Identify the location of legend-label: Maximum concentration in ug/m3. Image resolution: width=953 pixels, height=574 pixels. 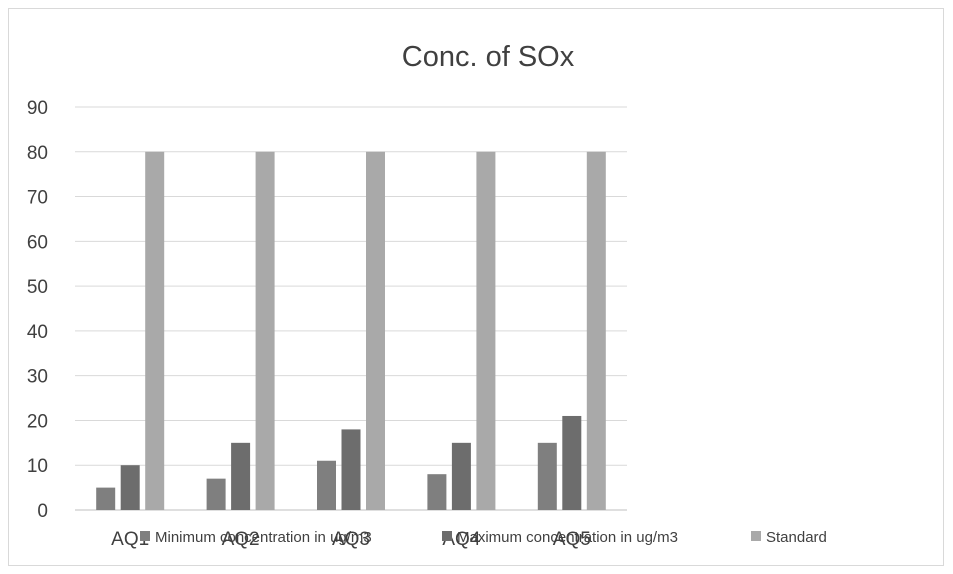
(567, 537).